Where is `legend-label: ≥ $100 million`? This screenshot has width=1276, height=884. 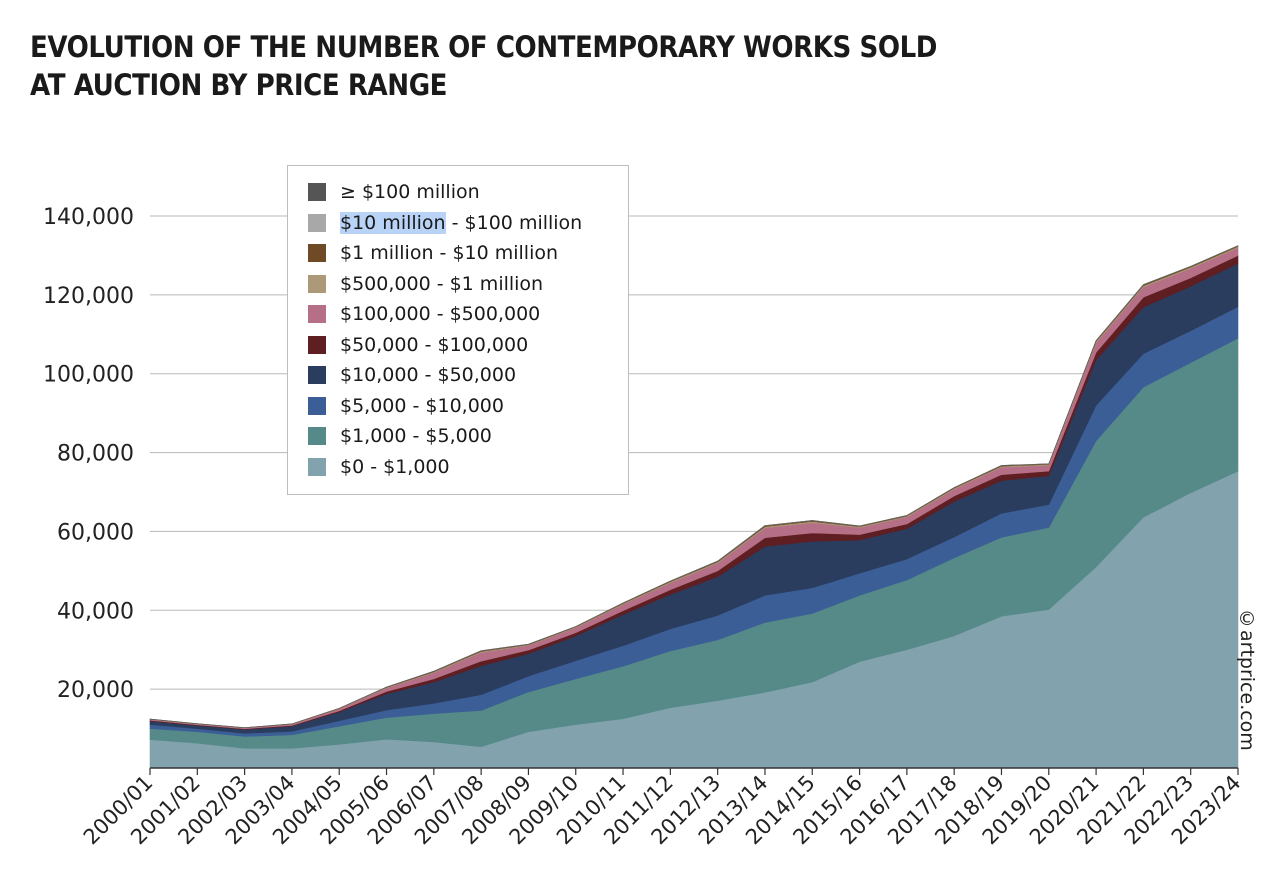
legend-label: ≥ $100 million is located at coordinates (410, 192).